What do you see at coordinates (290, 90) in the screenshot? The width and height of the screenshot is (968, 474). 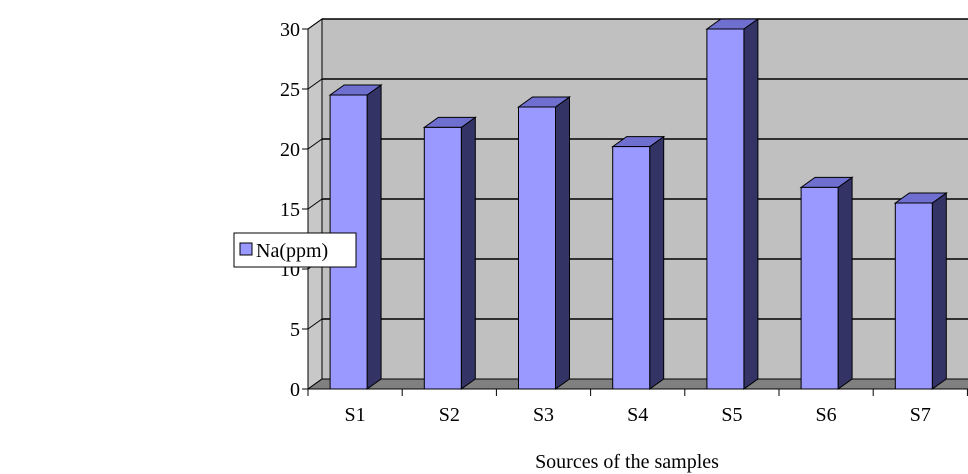 I see `y-tick-label: 25` at bounding box center [290, 90].